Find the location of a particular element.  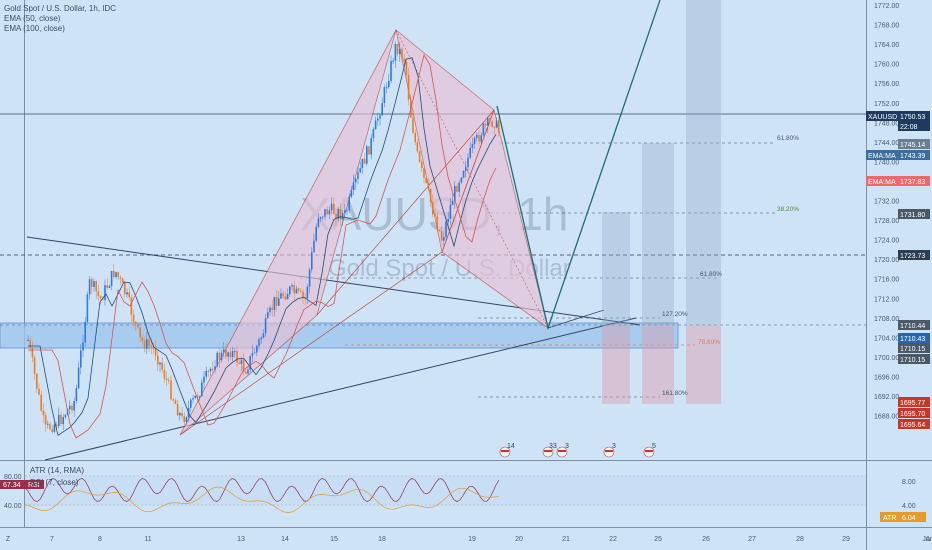

indicator-pane is located at coordinates (433, 494).